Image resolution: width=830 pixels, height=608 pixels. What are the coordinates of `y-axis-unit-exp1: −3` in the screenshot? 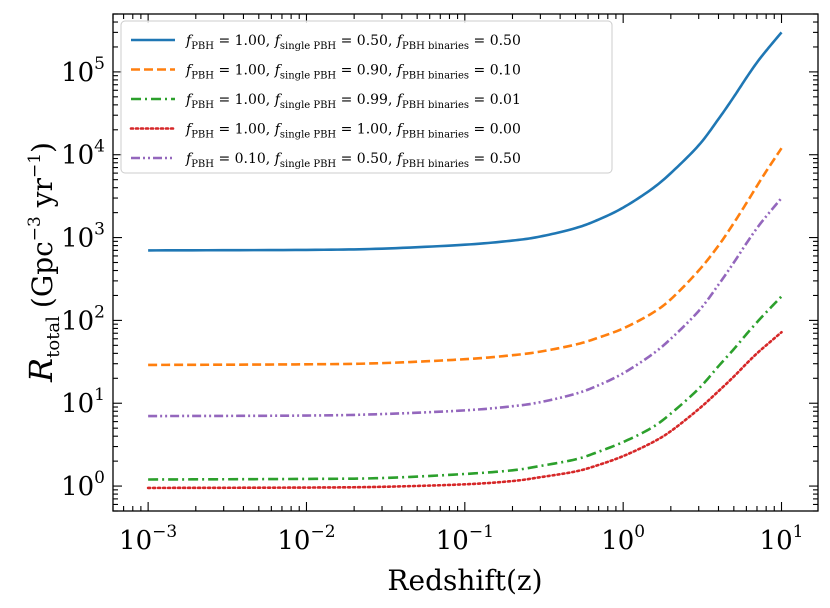 It's located at (35, 228).